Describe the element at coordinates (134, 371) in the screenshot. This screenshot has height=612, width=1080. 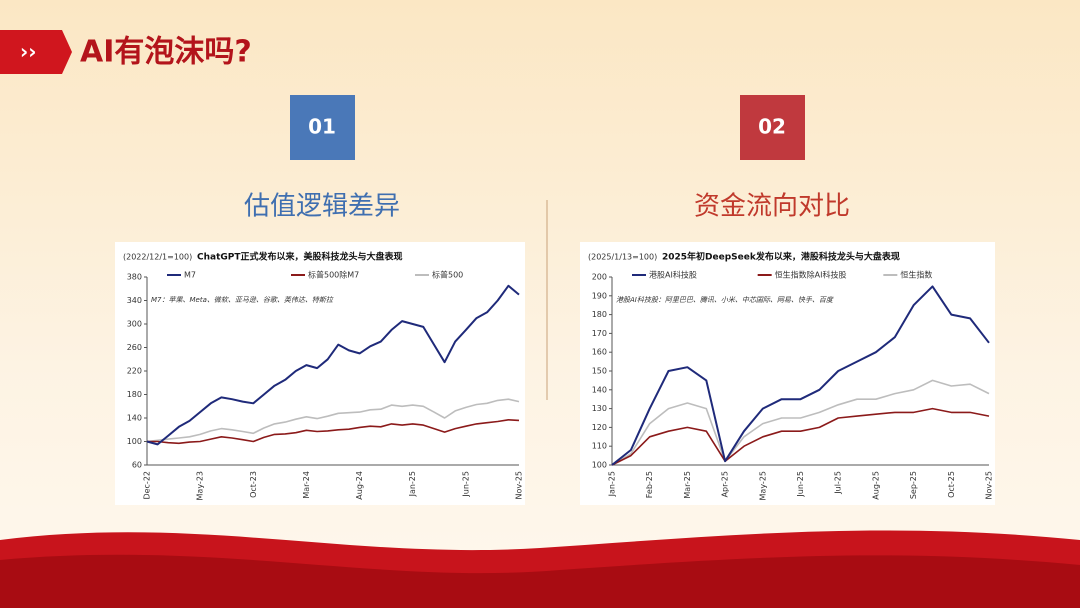
I see `y-tick-label: 220` at that location.